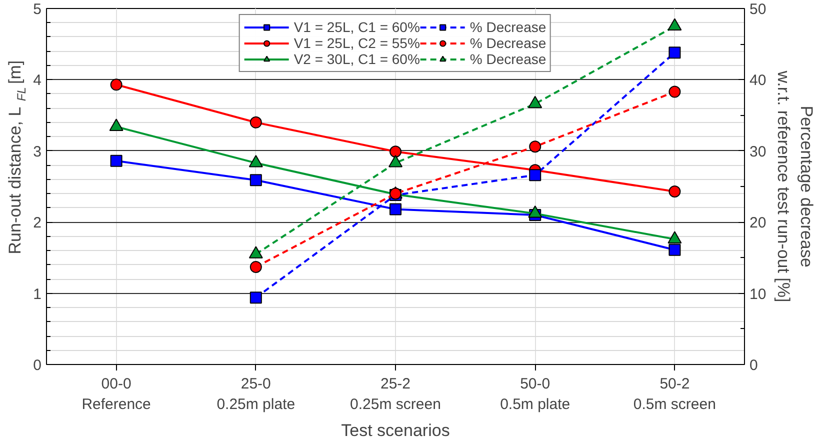  What do you see at coordinates (256, 394) in the screenshot?
I see `x-tick-label: 25-0 0.25m plate` at bounding box center [256, 394].